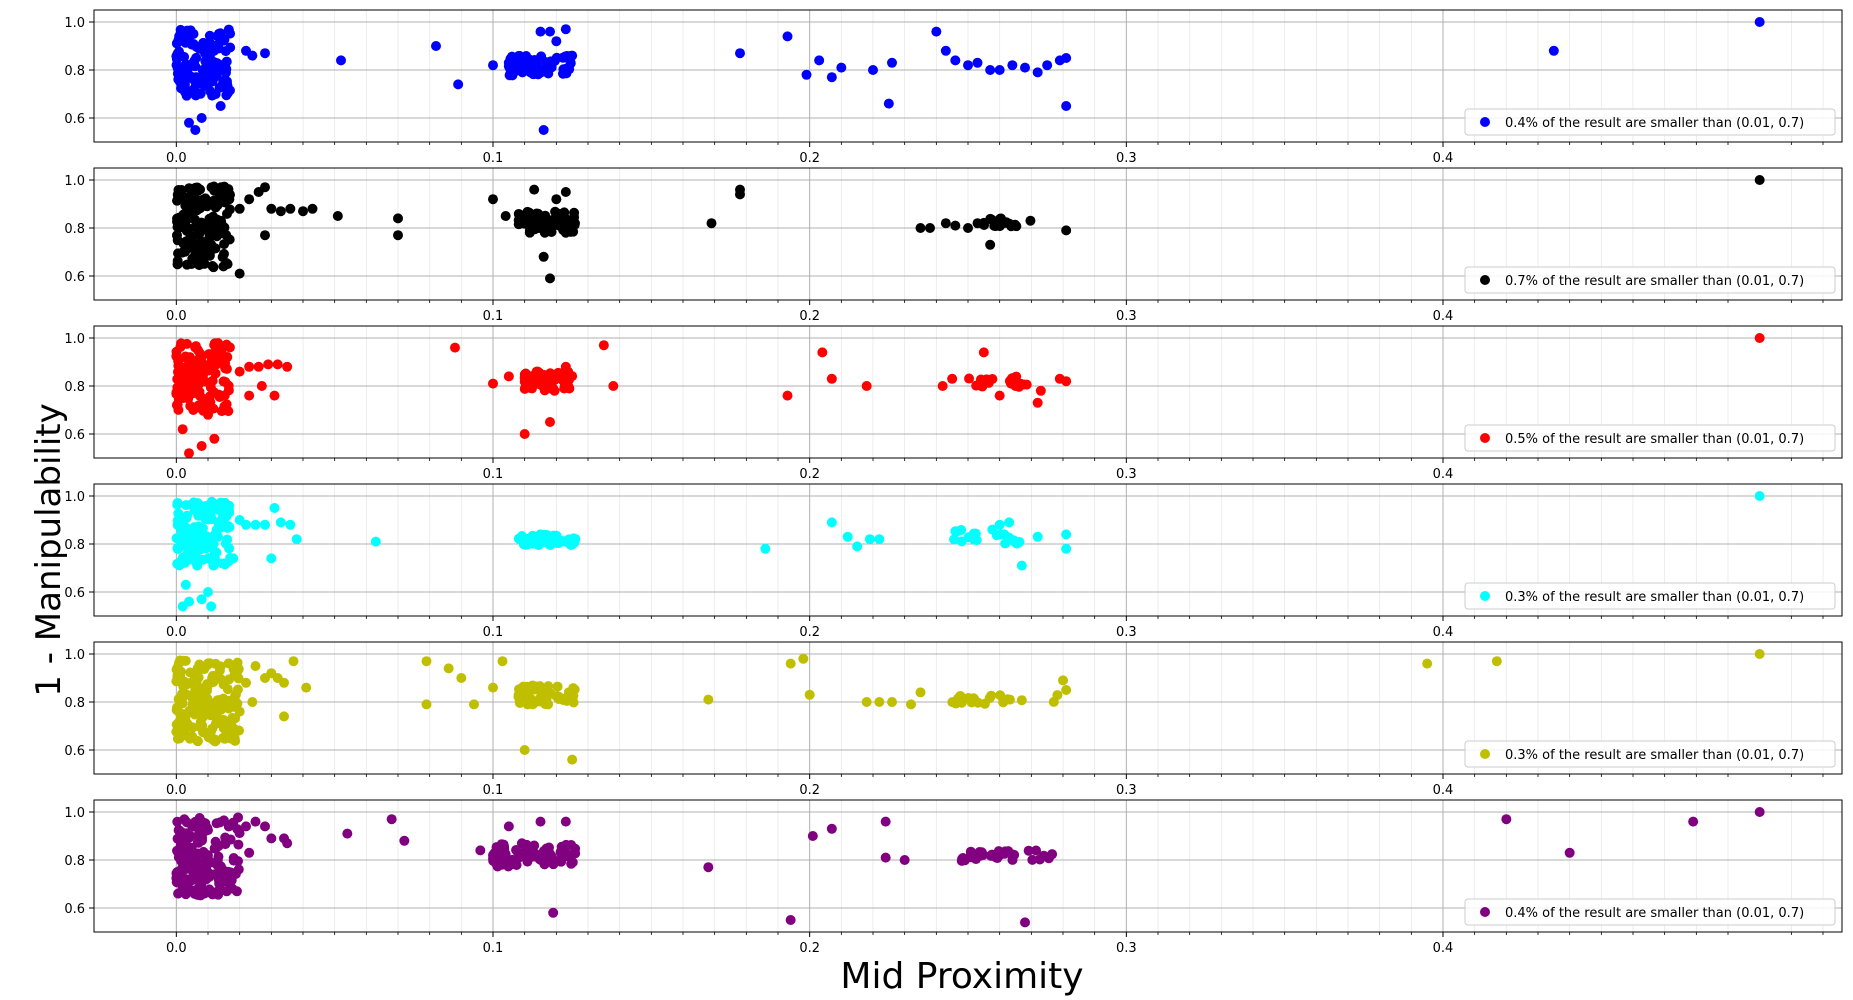 This screenshot has height=1000, width=1853. What do you see at coordinates (74, 71) in the screenshot?
I see `y-tick-label: 0.8` at bounding box center [74, 71].